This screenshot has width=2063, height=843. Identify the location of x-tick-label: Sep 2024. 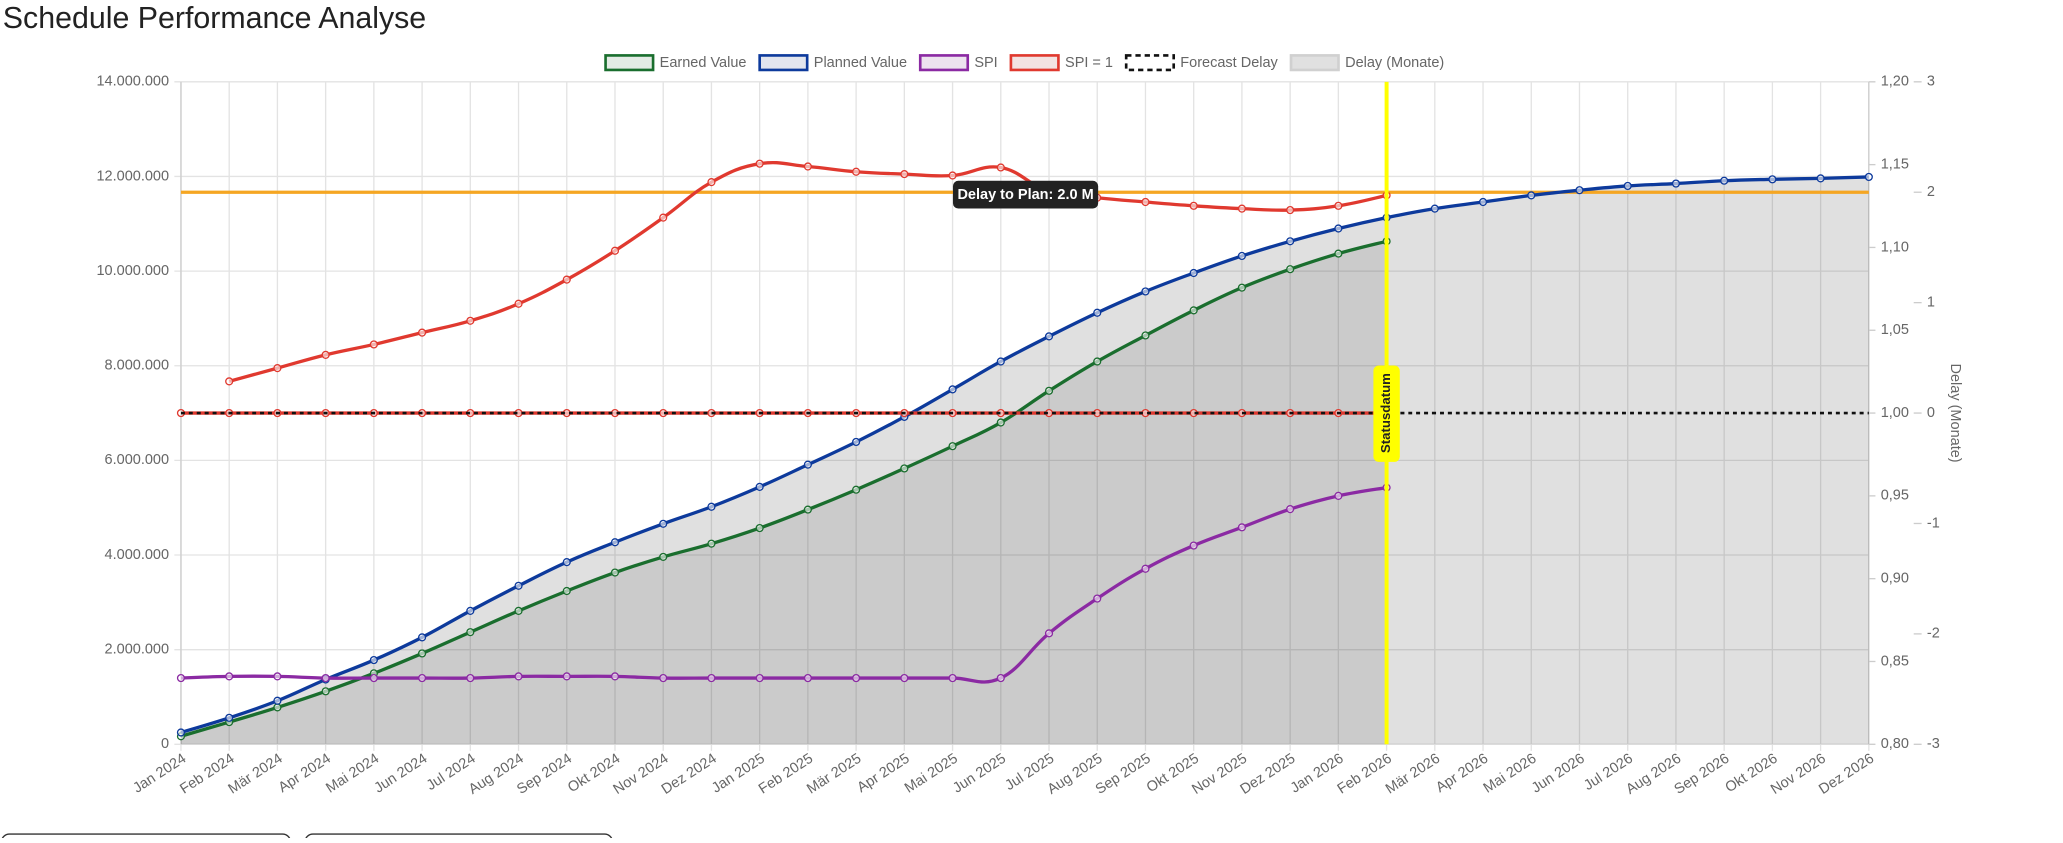
(544, 774).